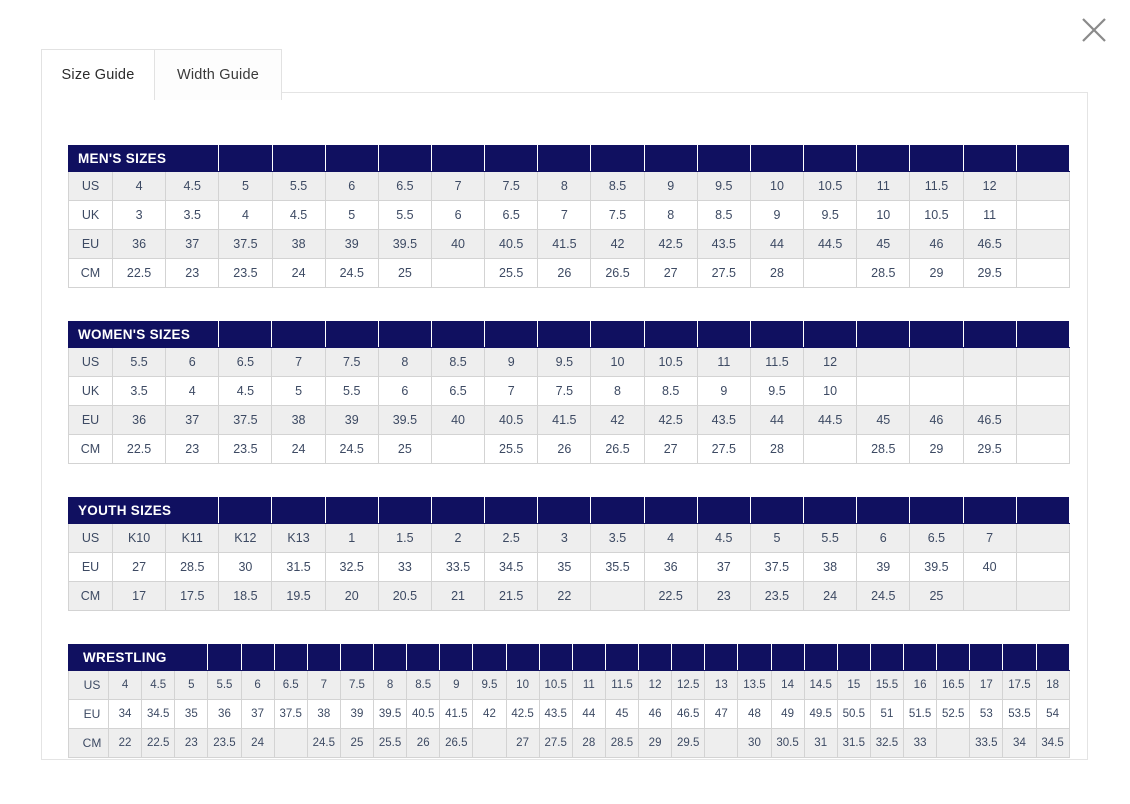 The height and width of the screenshot is (804, 1130). Describe the element at coordinates (90, 596) in the screenshot. I see `row-label-cm: CM` at that location.